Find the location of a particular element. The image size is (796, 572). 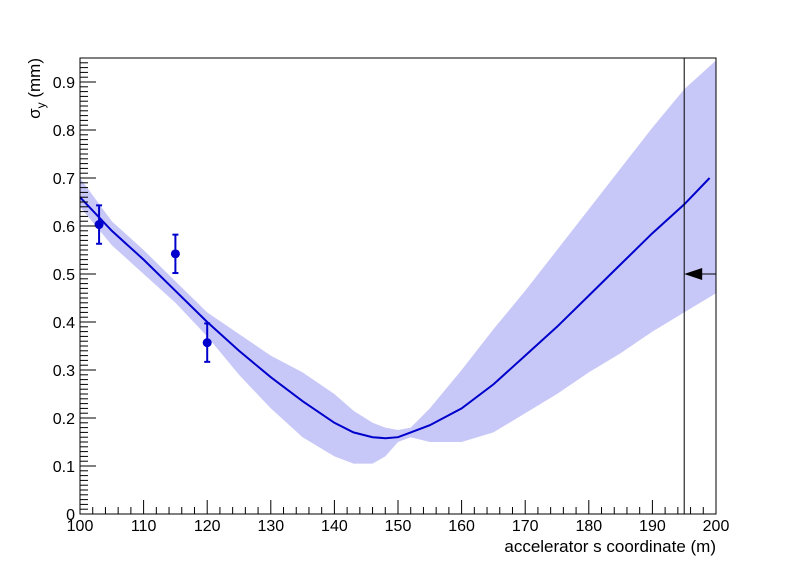

y-tick-label: 0.9 is located at coordinates (64, 83).